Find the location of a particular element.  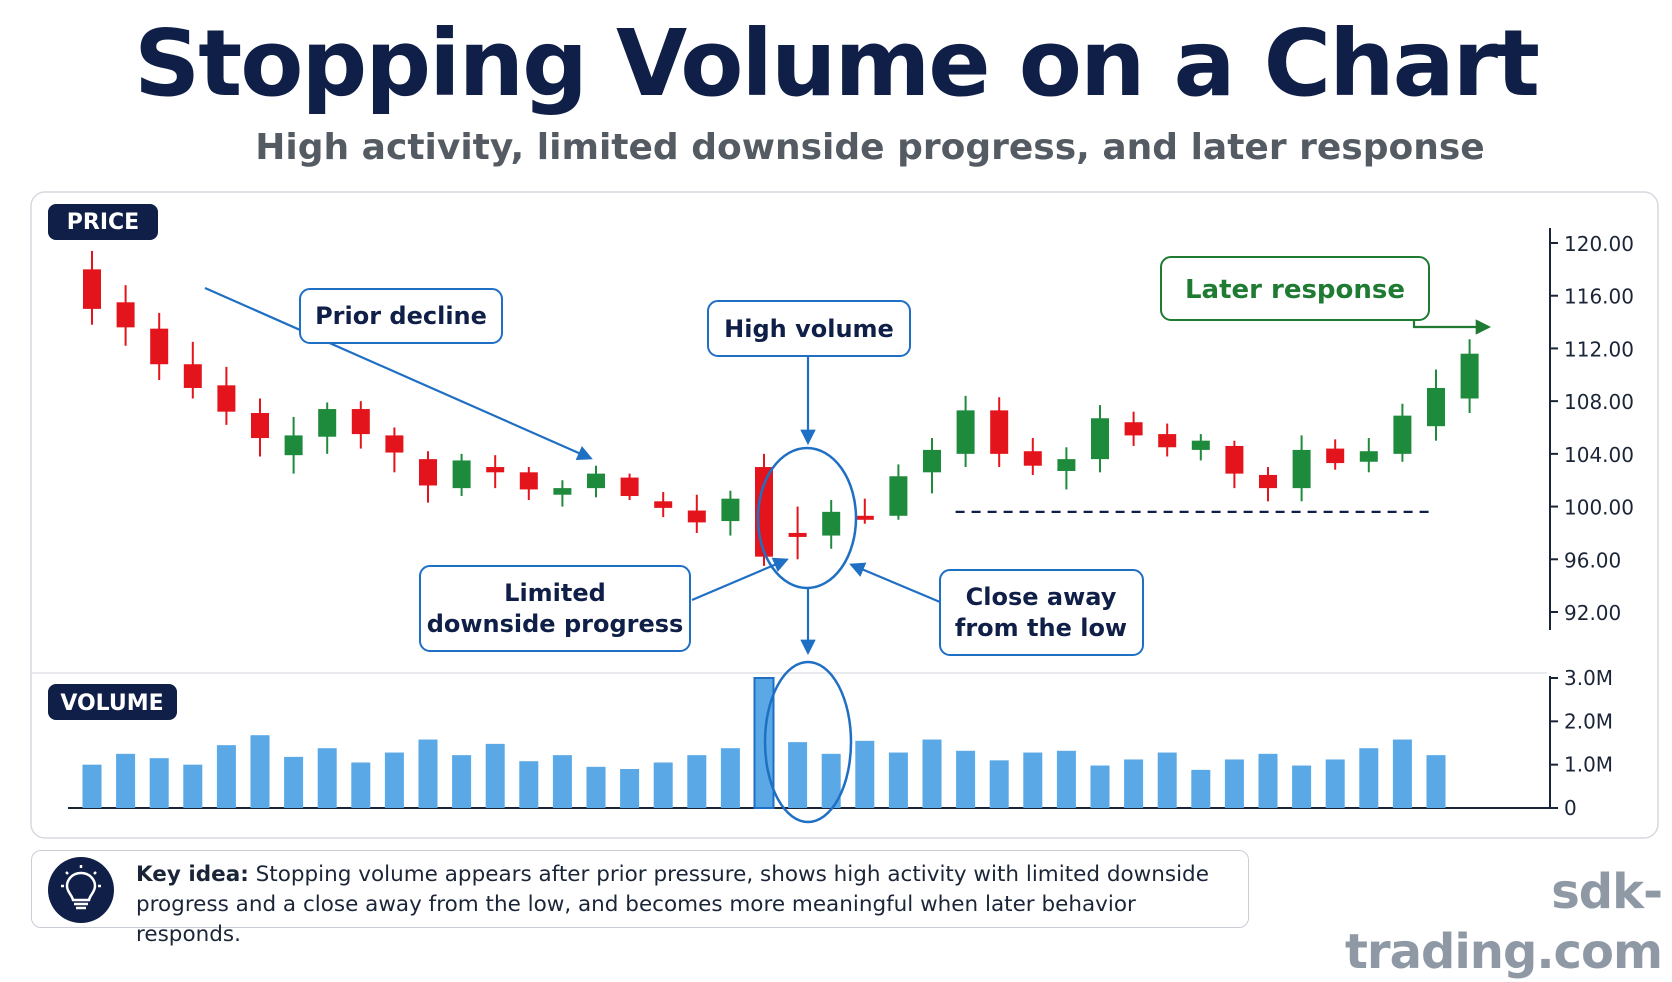

price-tick-label: 104.00 is located at coordinates (1599, 455).